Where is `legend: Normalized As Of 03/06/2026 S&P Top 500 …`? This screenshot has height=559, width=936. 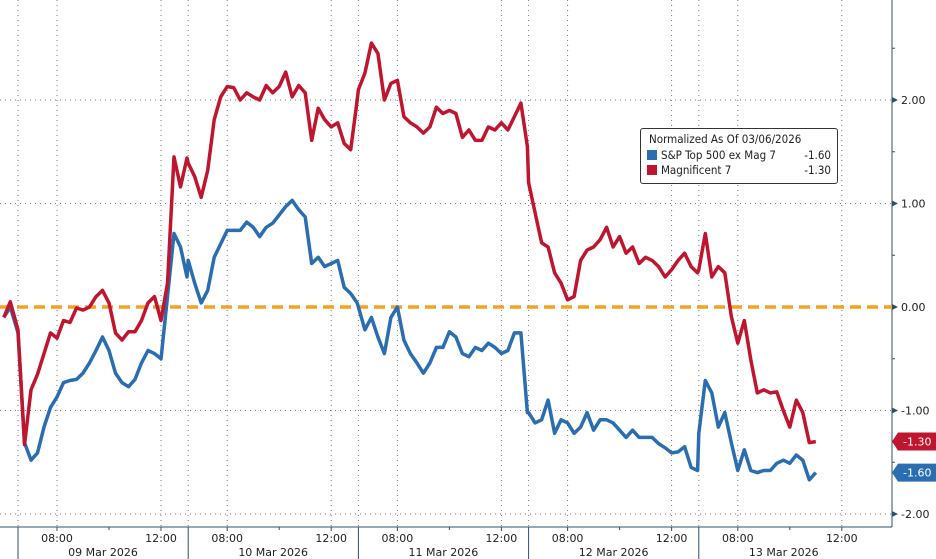
legend: Normalized As Of 03/06/2026 S&P Top 500 … is located at coordinates (739, 156).